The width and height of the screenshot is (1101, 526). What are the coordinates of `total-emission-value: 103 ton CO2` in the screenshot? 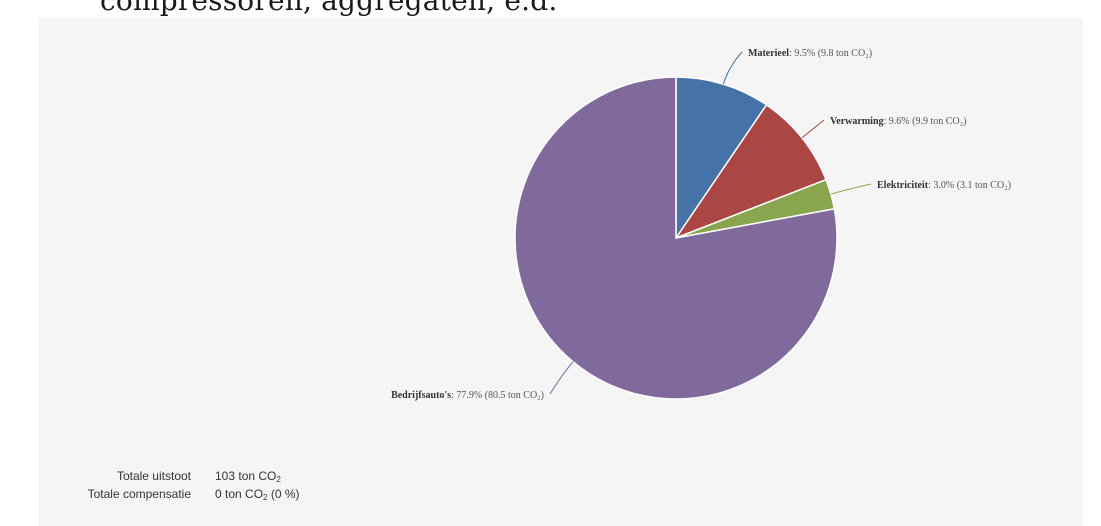 It's located at (248, 476).